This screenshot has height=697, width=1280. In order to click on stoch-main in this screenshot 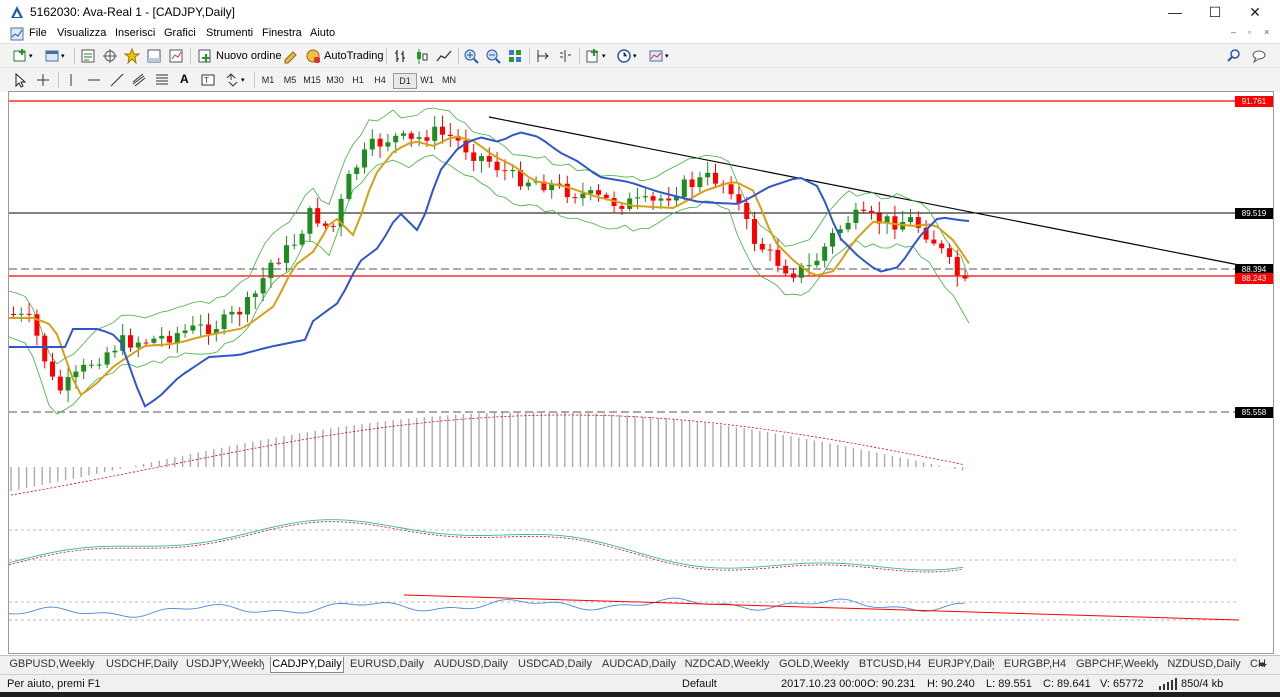, I will do `click(486, 545)`.